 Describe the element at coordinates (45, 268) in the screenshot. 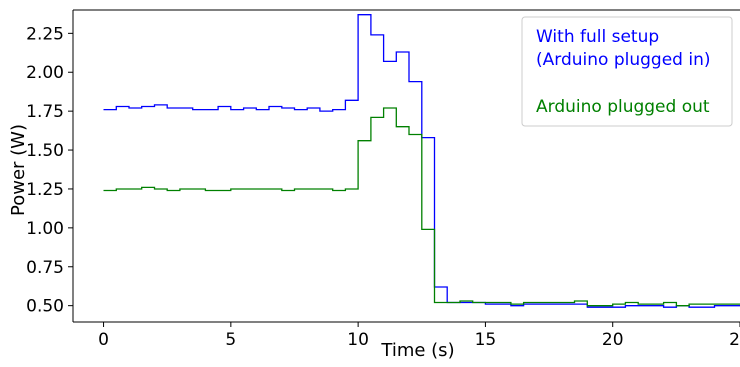

I see `y-tick-label: 0.75` at that location.